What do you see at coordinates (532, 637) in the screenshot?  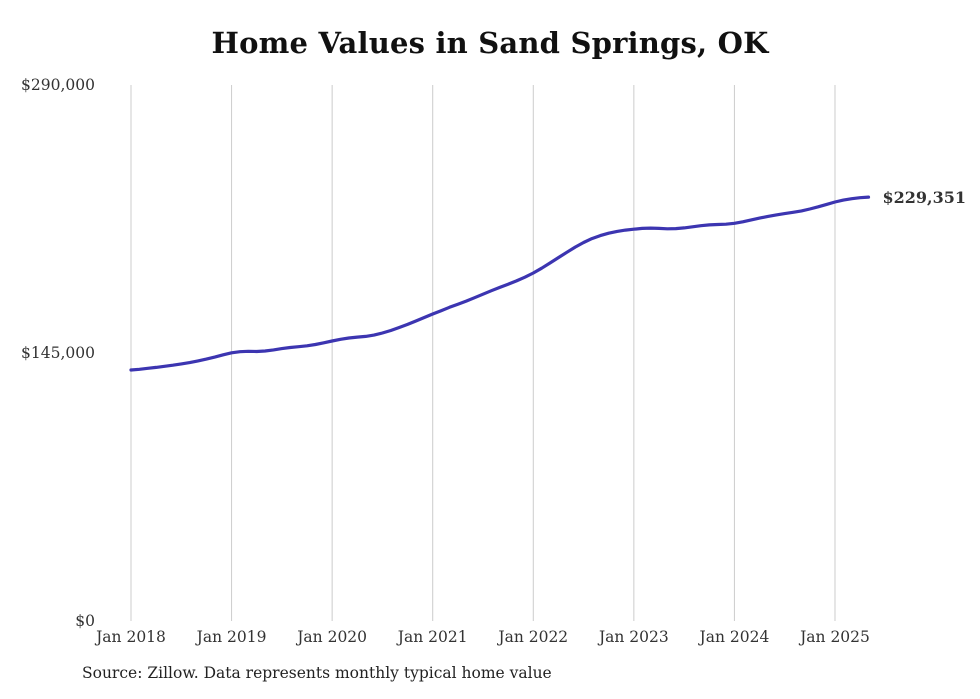 I see `x-tick-label: Jan 2022` at bounding box center [532, 637].